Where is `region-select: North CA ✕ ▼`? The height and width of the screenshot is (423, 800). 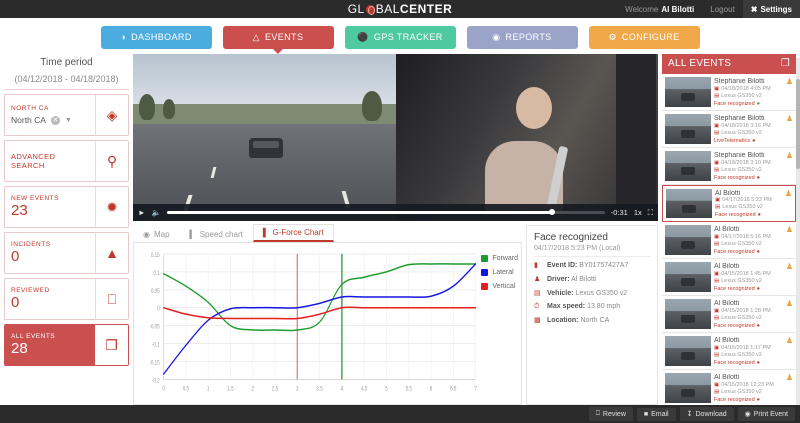 region-select: North CA ✕ ▼ is located at coordinates (50, 120).